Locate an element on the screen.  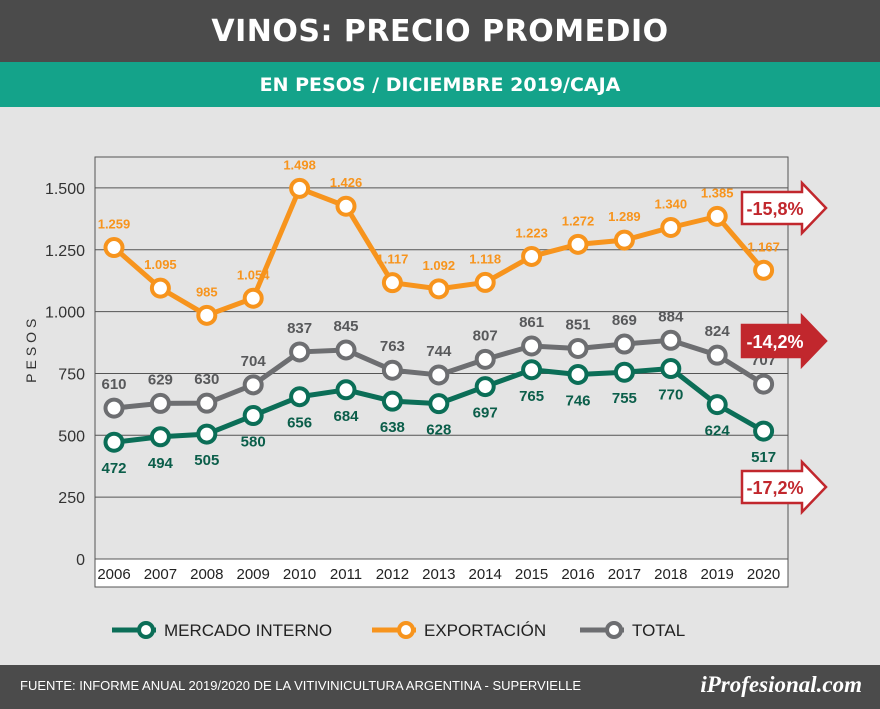
change-label-mercado-interno: -17,2% is located at coordinates (774, 488).